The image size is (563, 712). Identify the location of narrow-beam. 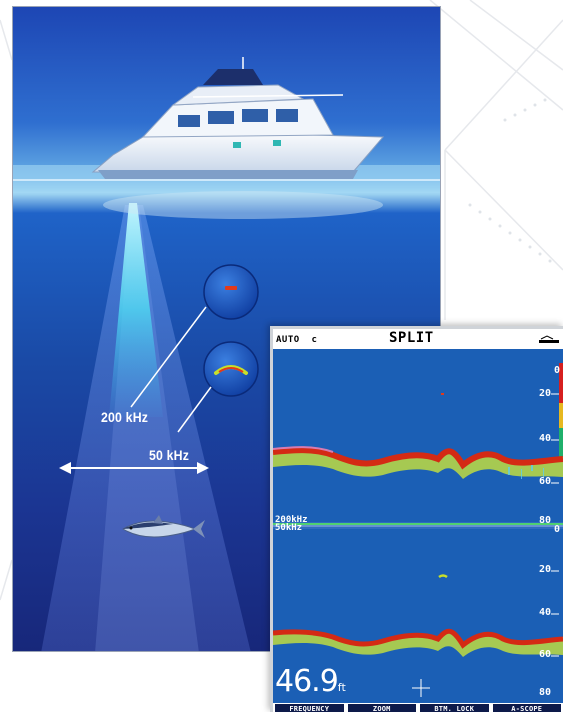
(136, 310).